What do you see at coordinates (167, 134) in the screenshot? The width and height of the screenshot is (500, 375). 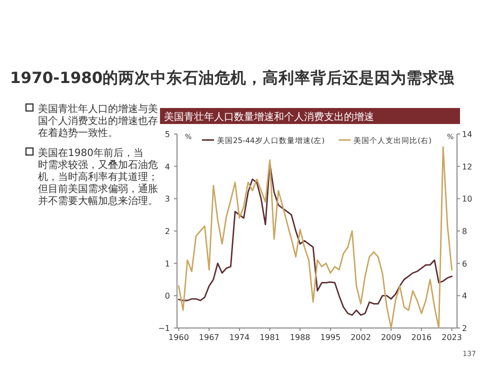 I see `y-tick-label: 5` at bounding box center [167, 134].